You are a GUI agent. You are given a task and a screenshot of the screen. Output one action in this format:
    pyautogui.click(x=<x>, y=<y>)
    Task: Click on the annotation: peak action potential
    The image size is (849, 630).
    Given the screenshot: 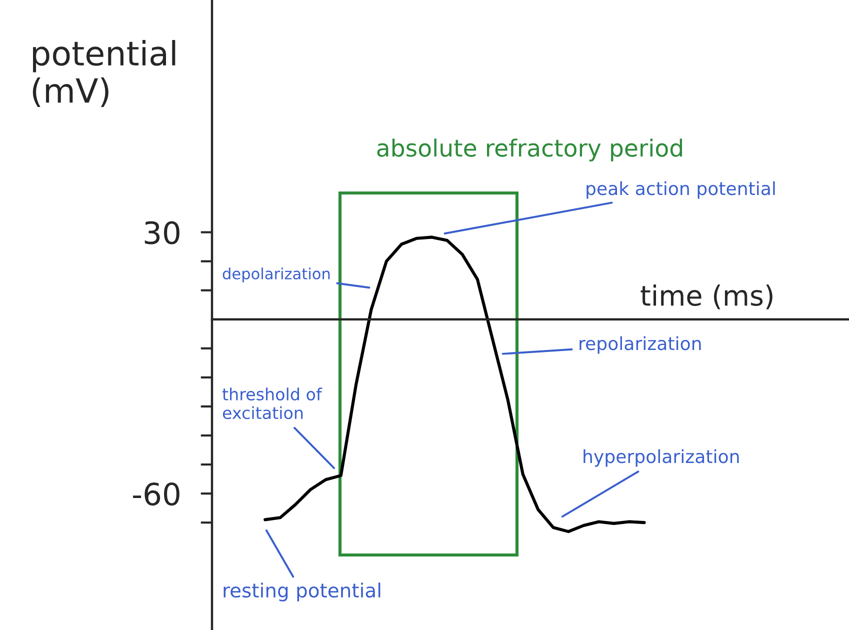 What is the action you would take?
    pyautogui.click(x=680, y=190)
    